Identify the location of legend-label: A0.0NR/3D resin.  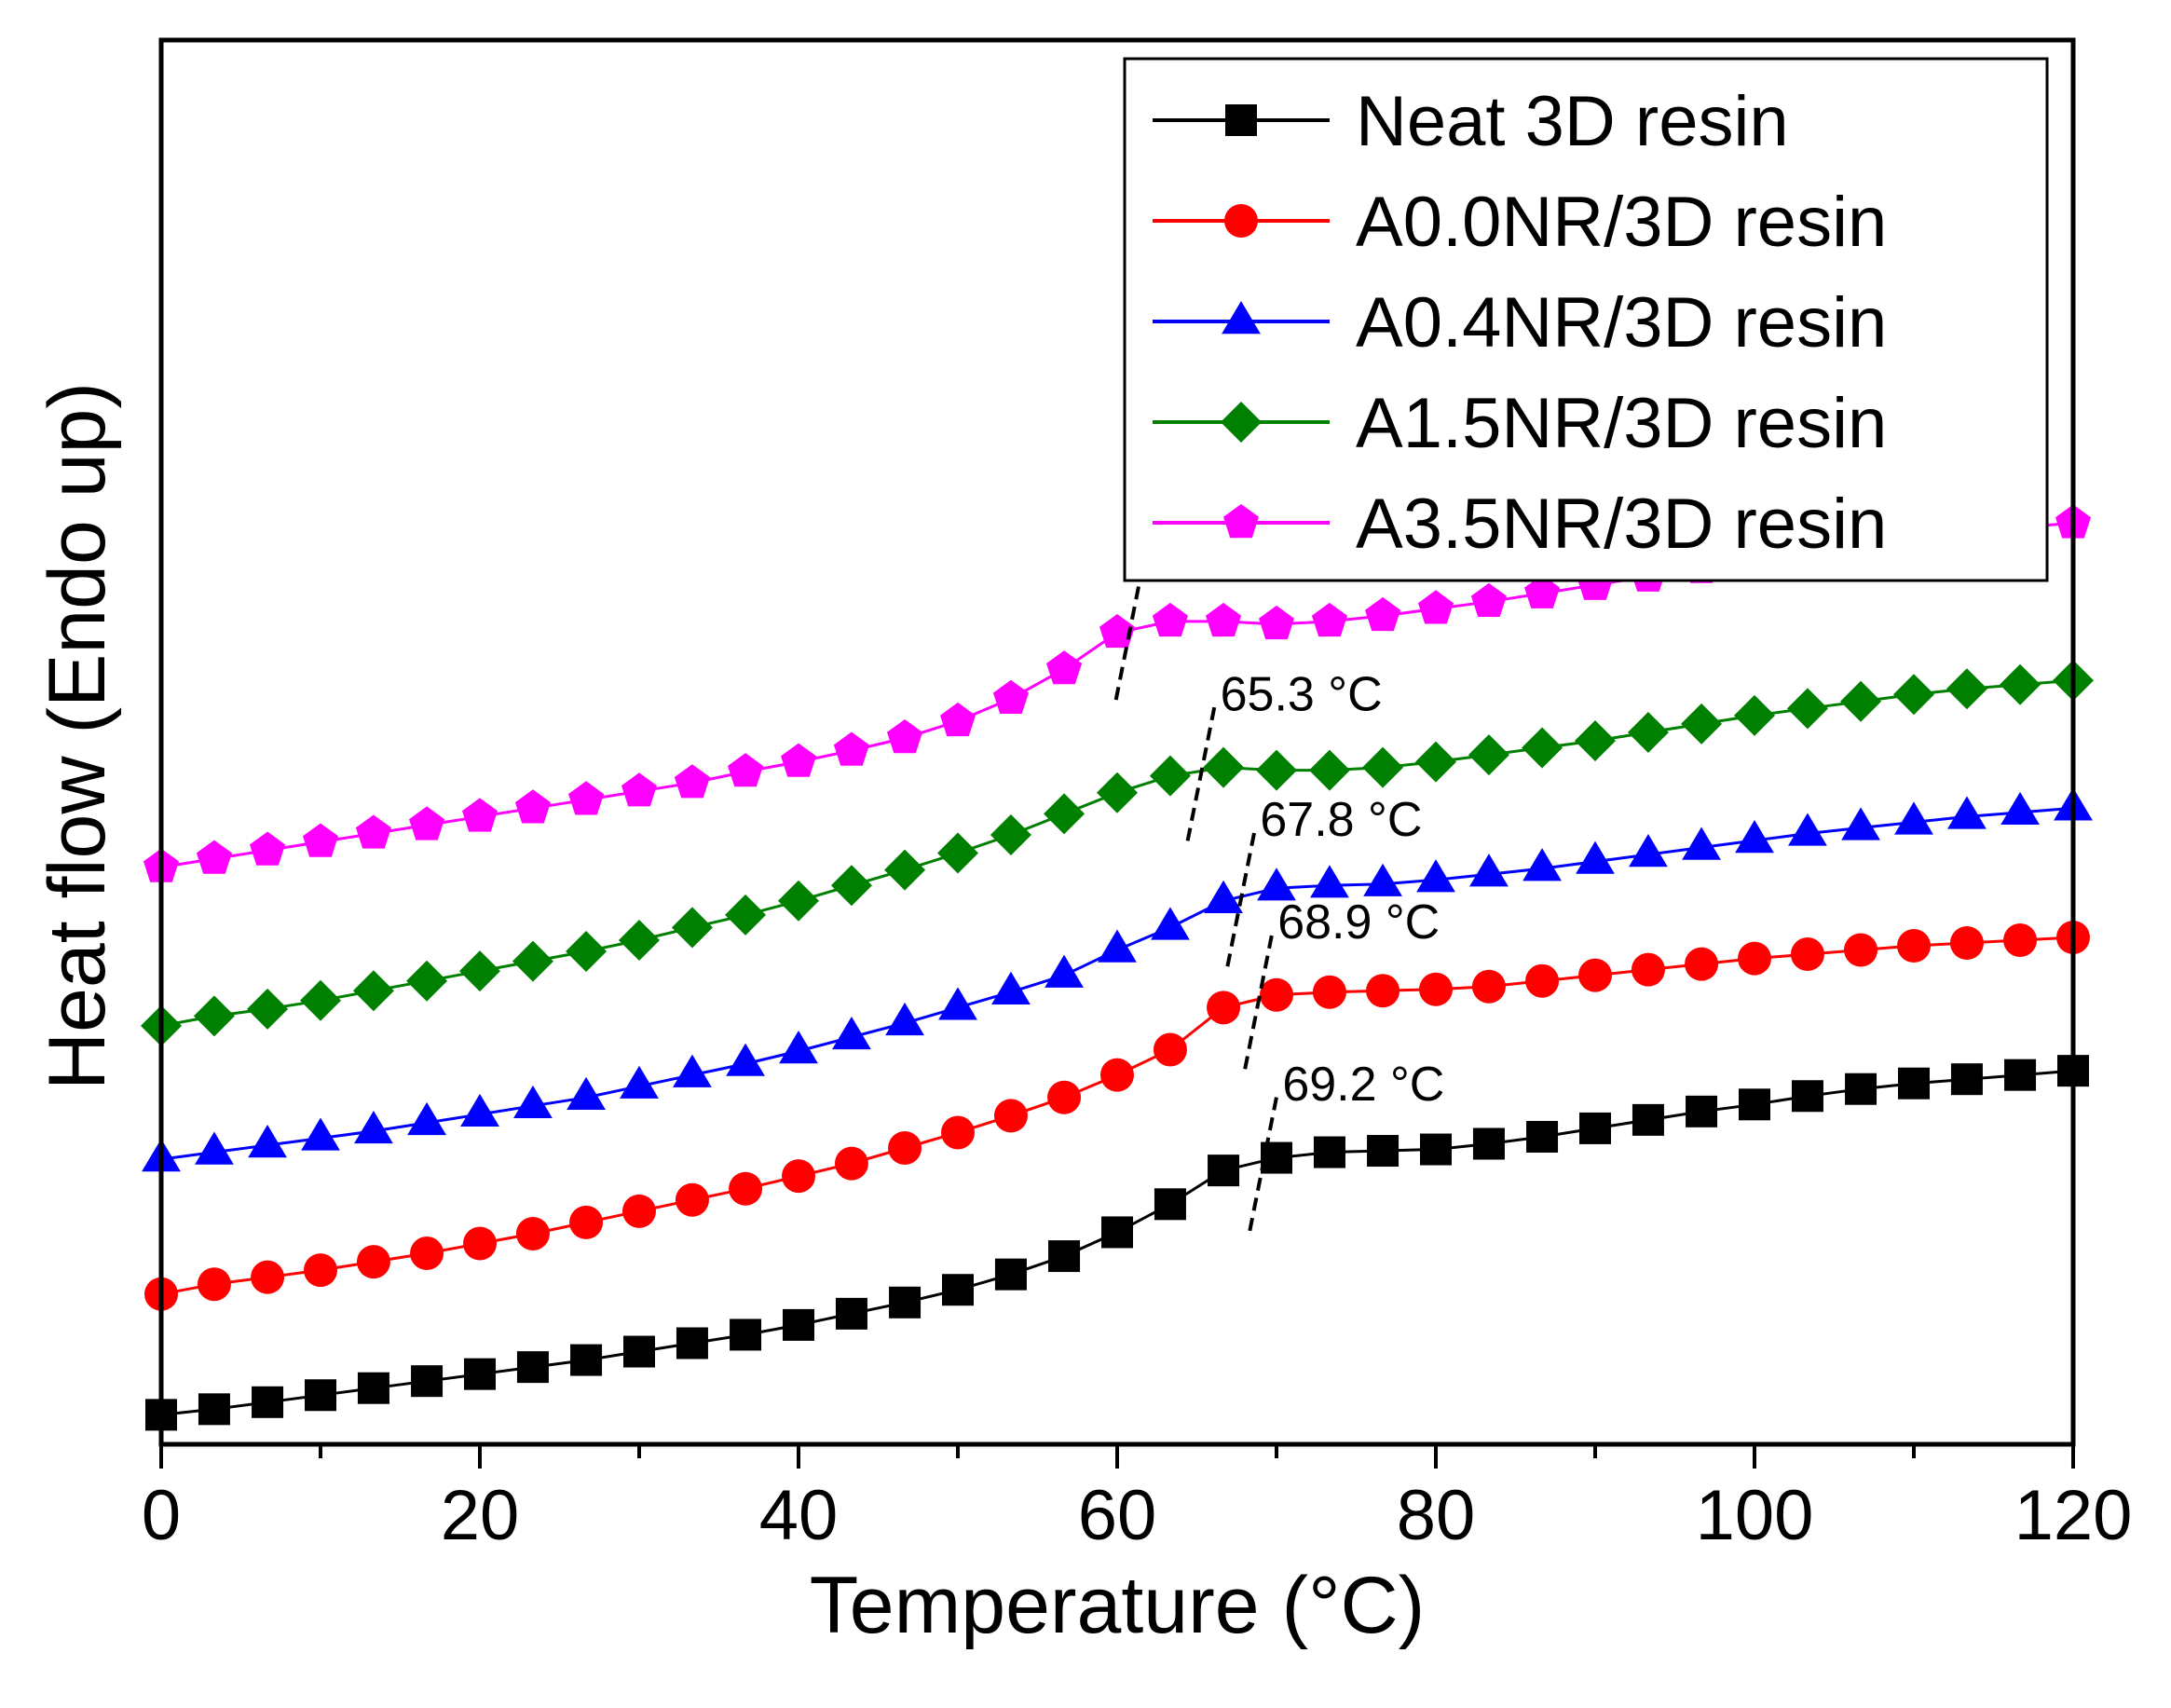
(1621, 222).